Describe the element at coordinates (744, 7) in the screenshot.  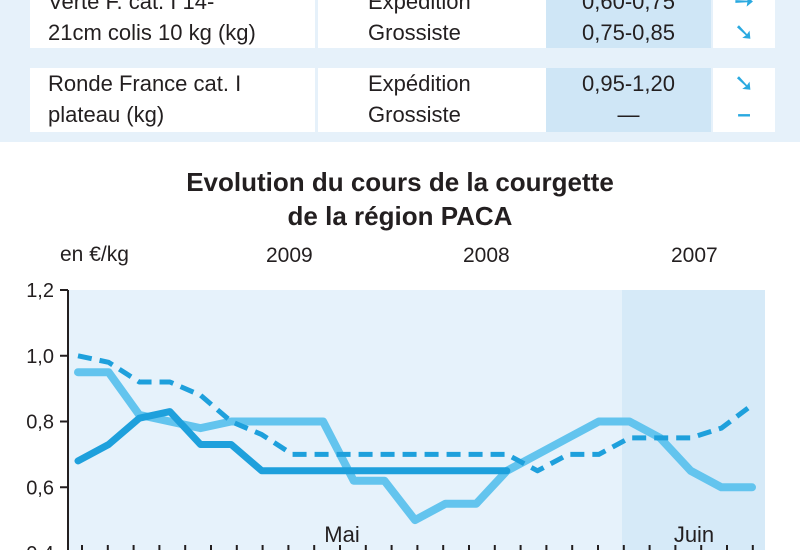
I see `right-arrow-icon: ➙` at that location.